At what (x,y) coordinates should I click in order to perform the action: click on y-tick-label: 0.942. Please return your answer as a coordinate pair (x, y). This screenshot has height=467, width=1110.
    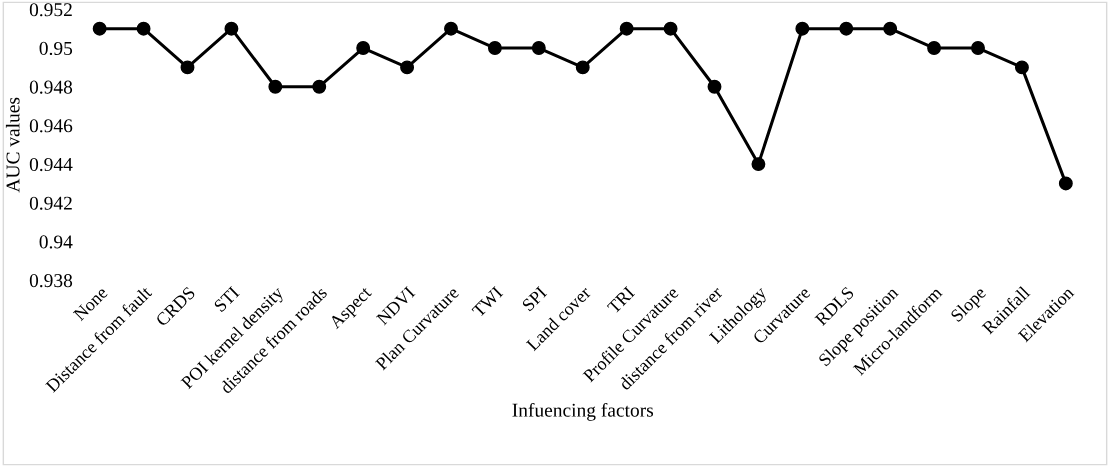
    Looking at the image, I should click on (50, 203).